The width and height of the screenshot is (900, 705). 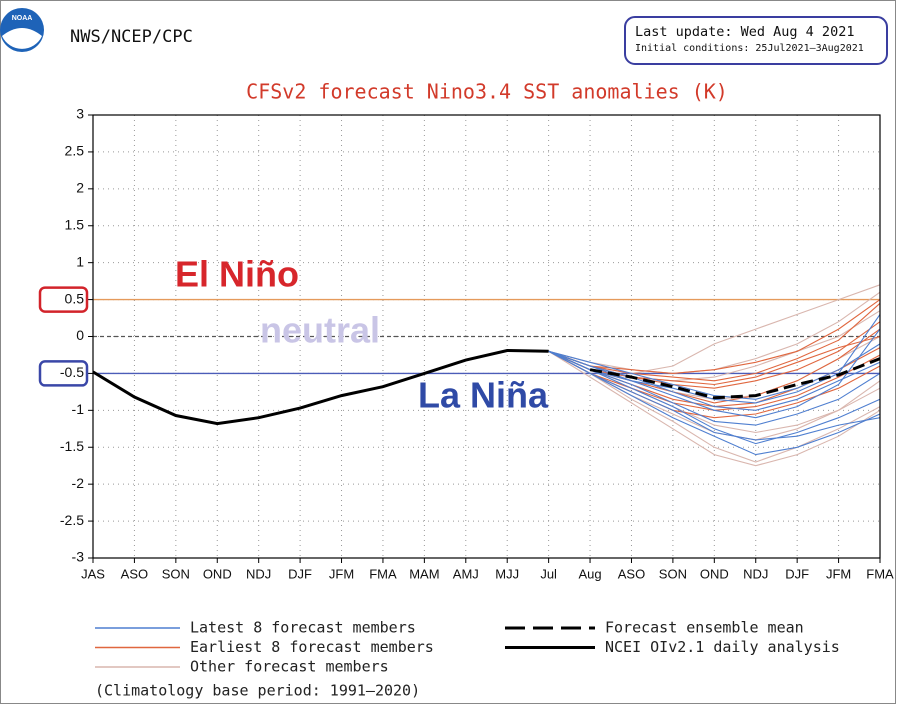 I want to click on x-tick-label: Jul, so click(x=548, y=573).